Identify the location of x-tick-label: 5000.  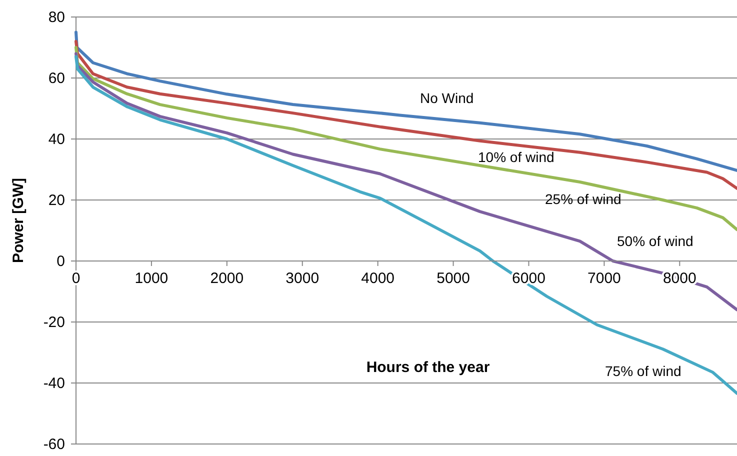
(453, 278).